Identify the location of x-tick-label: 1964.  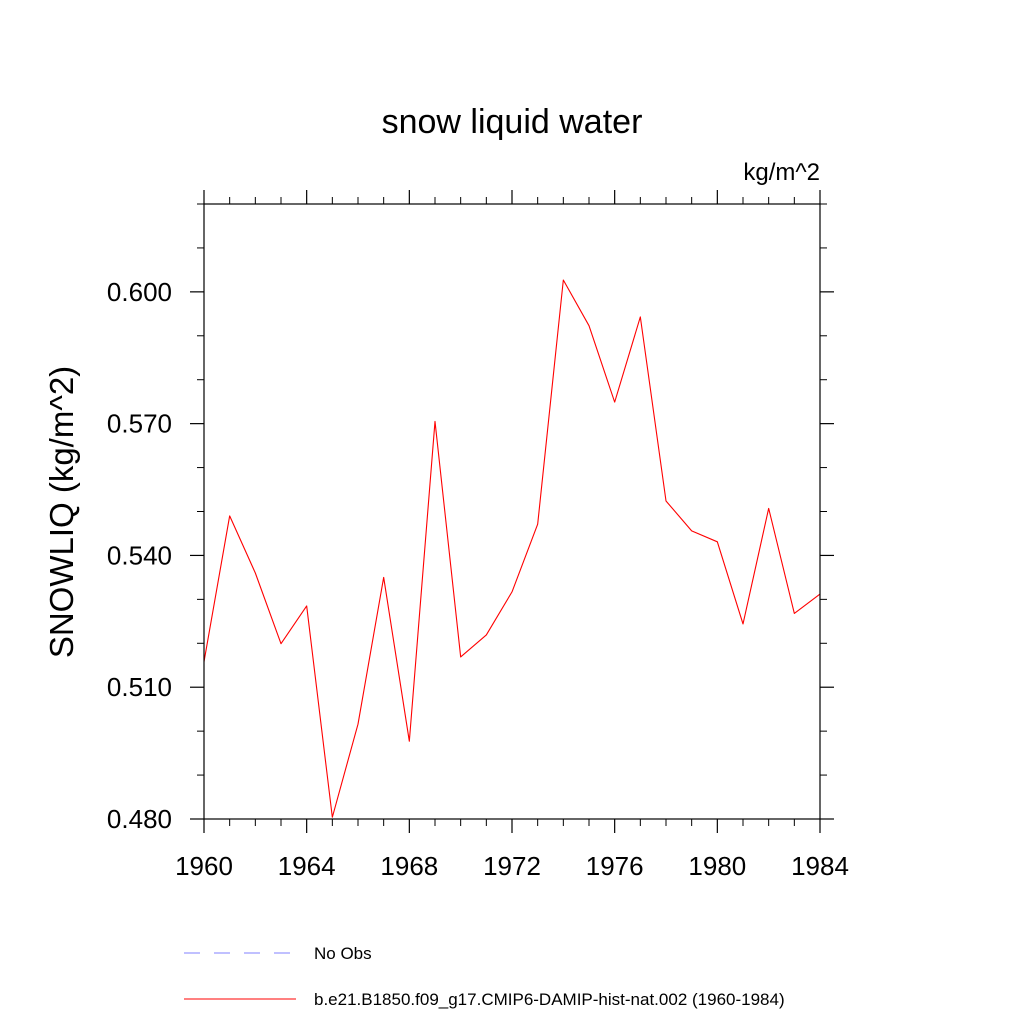
(307, 866).